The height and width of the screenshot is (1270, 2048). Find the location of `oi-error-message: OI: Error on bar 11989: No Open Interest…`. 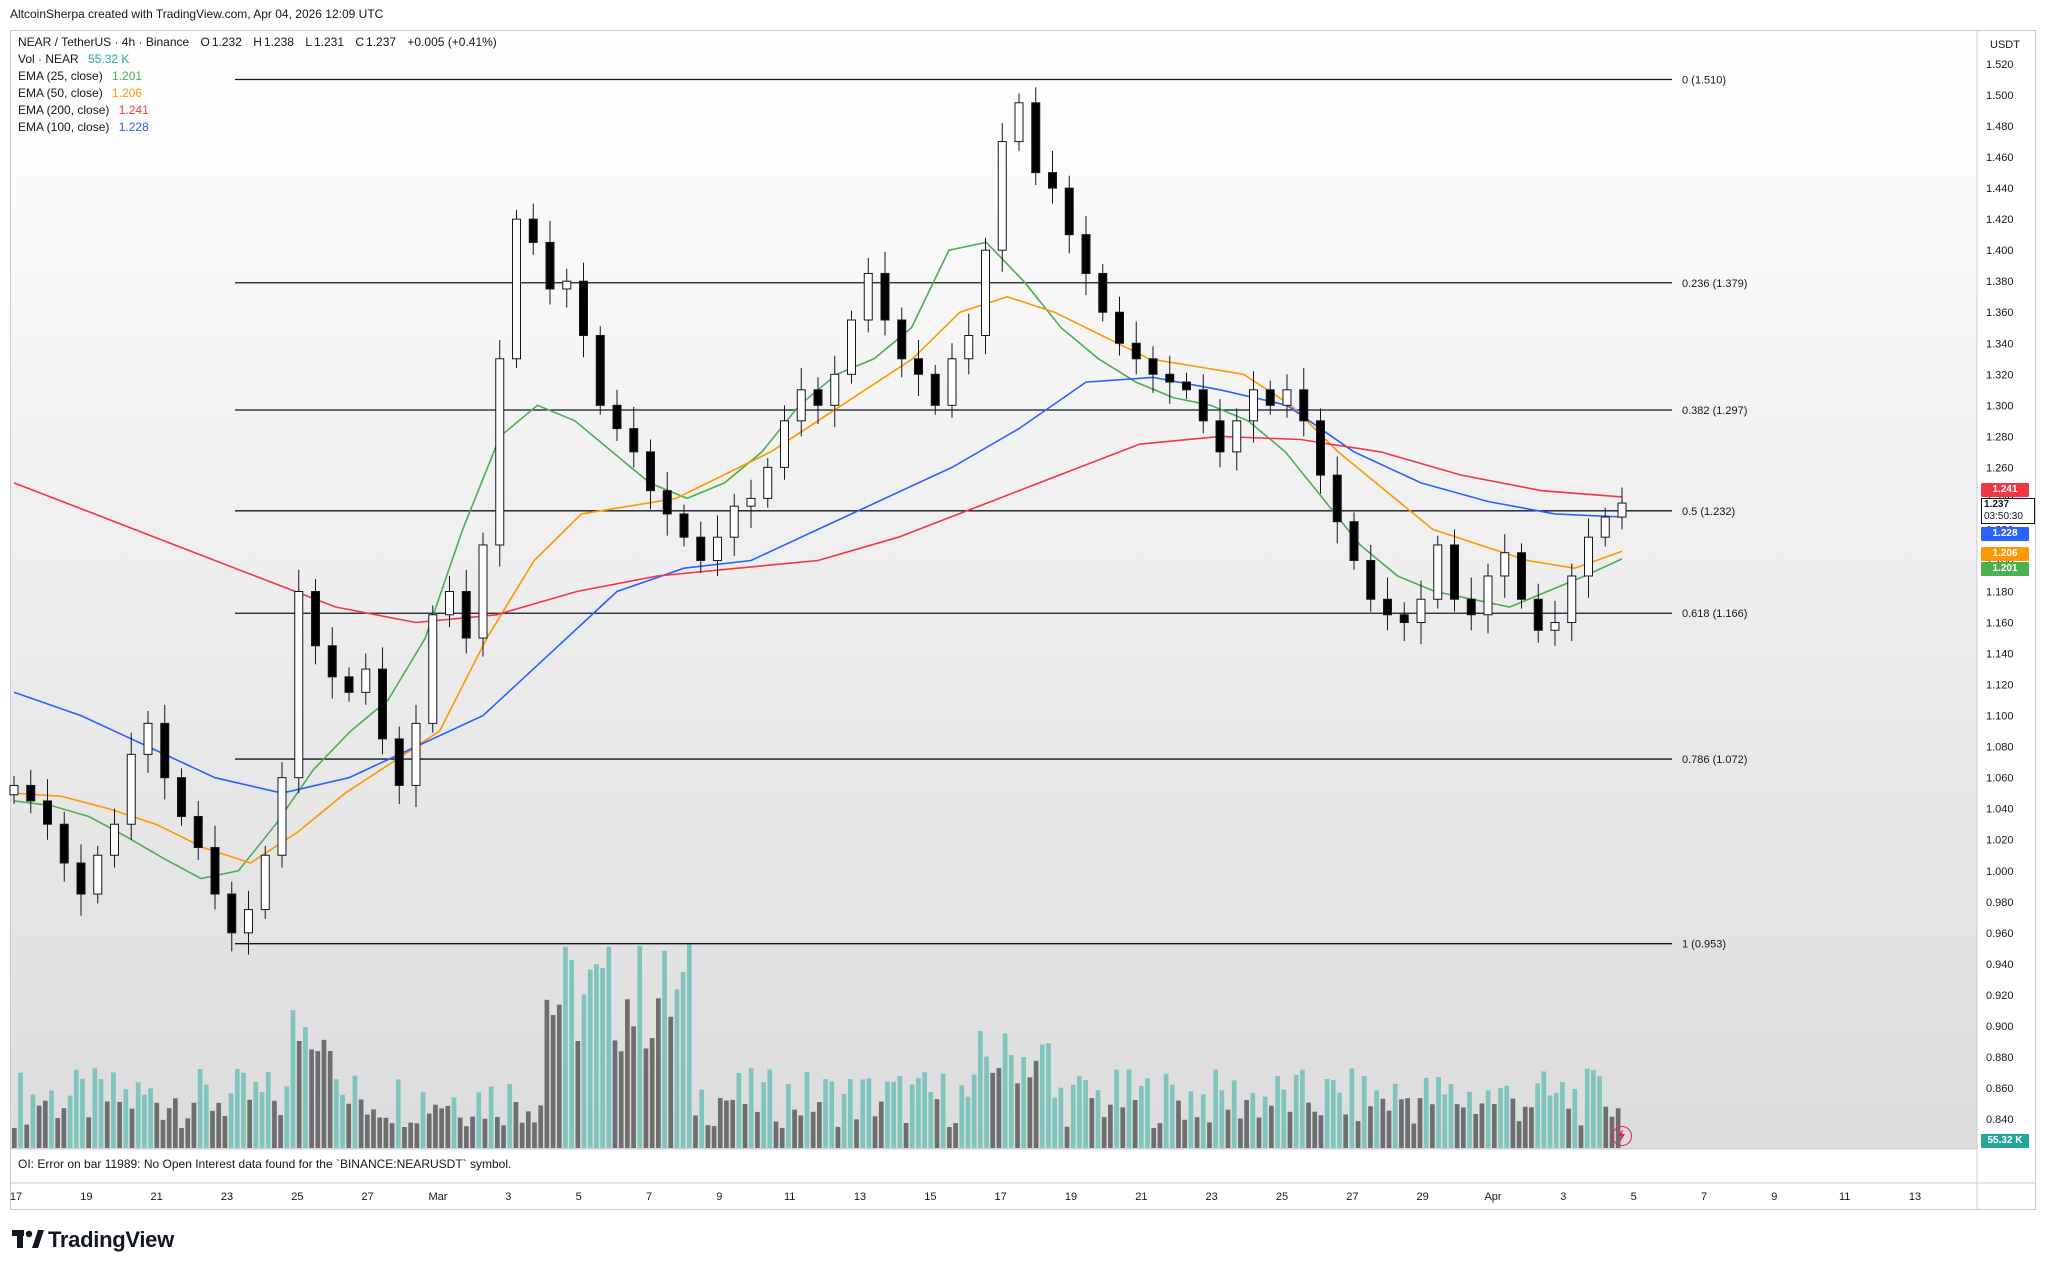

oi-error-message: OI: Error on bar 11989: No Open Interest… is located at coordinates (265, 1164).